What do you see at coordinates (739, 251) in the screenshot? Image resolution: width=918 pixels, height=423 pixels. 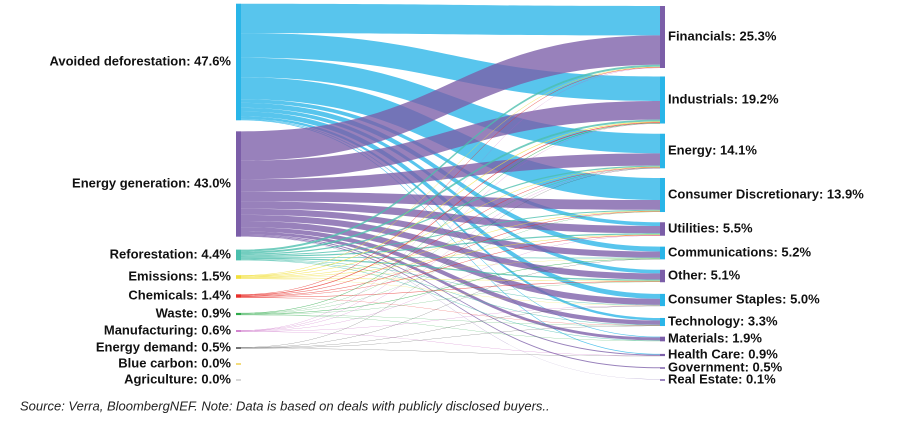 I see `target-label: Communications: 5.2%` at bounding box center [739, 251].